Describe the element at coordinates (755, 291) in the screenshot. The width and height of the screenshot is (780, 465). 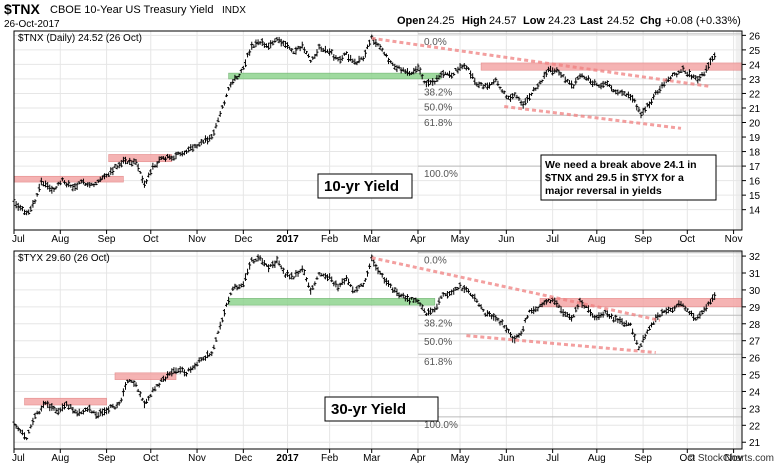
I see `y-tick-label: 30` at that location.